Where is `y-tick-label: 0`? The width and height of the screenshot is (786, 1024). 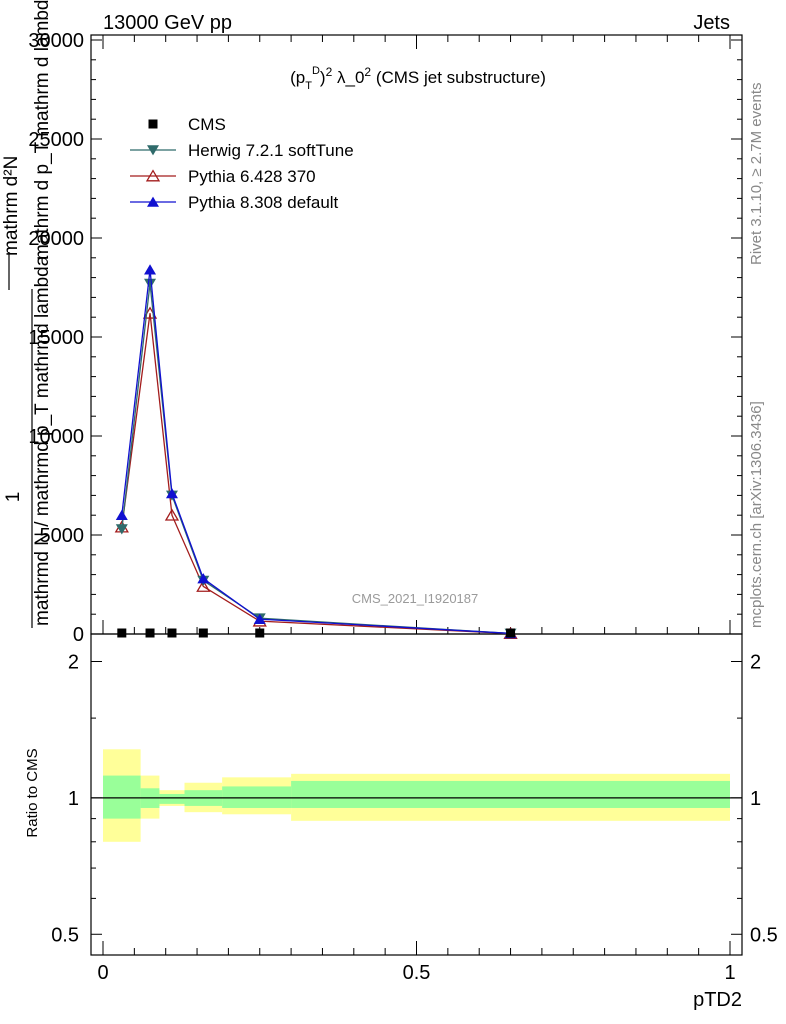
y-tick-label: 0 is located at coordinates (78, 635).